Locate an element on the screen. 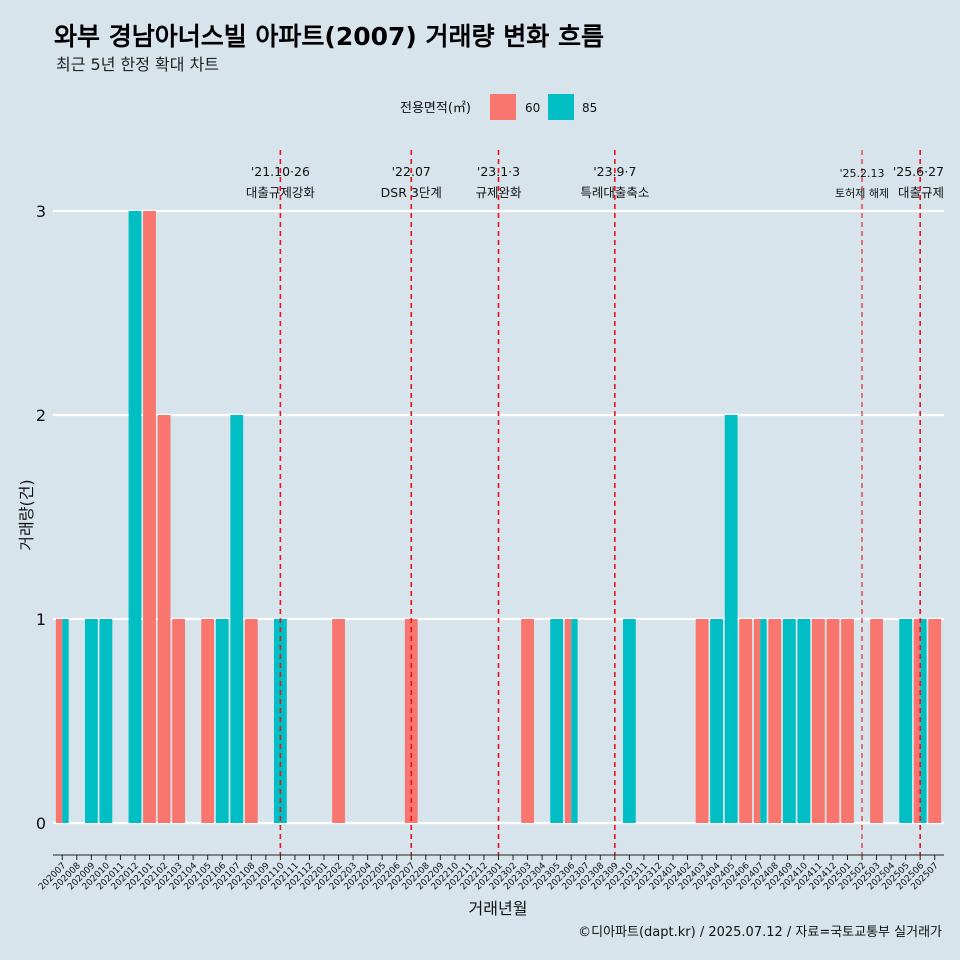 Image resolution: width=960 pixels, height=960 pixels. chart-title: 와부 경남아너스빌 아파트(2007) 거래량 변화 흐름 is located at coordinates (329, 36).